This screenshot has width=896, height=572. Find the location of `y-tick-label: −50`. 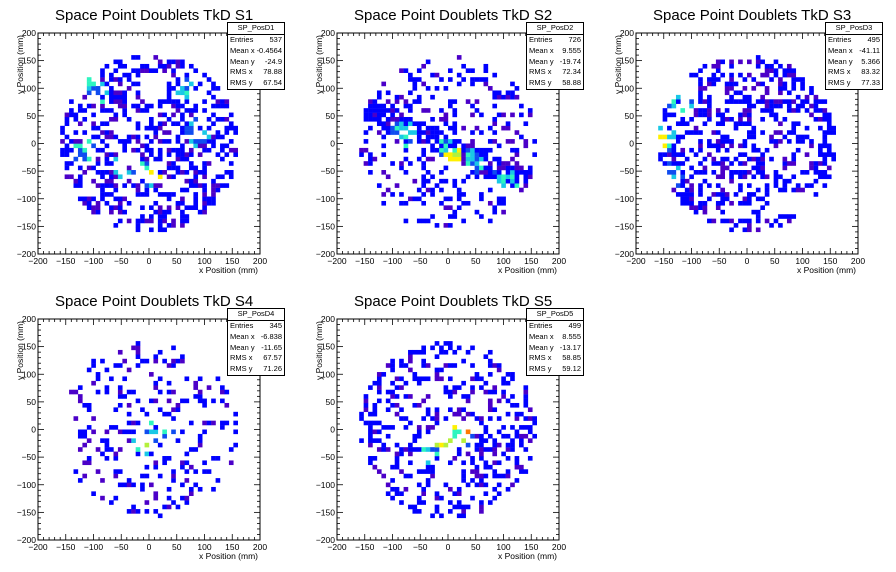

y-tick-label: −50 is located at coordinates (328, 171).